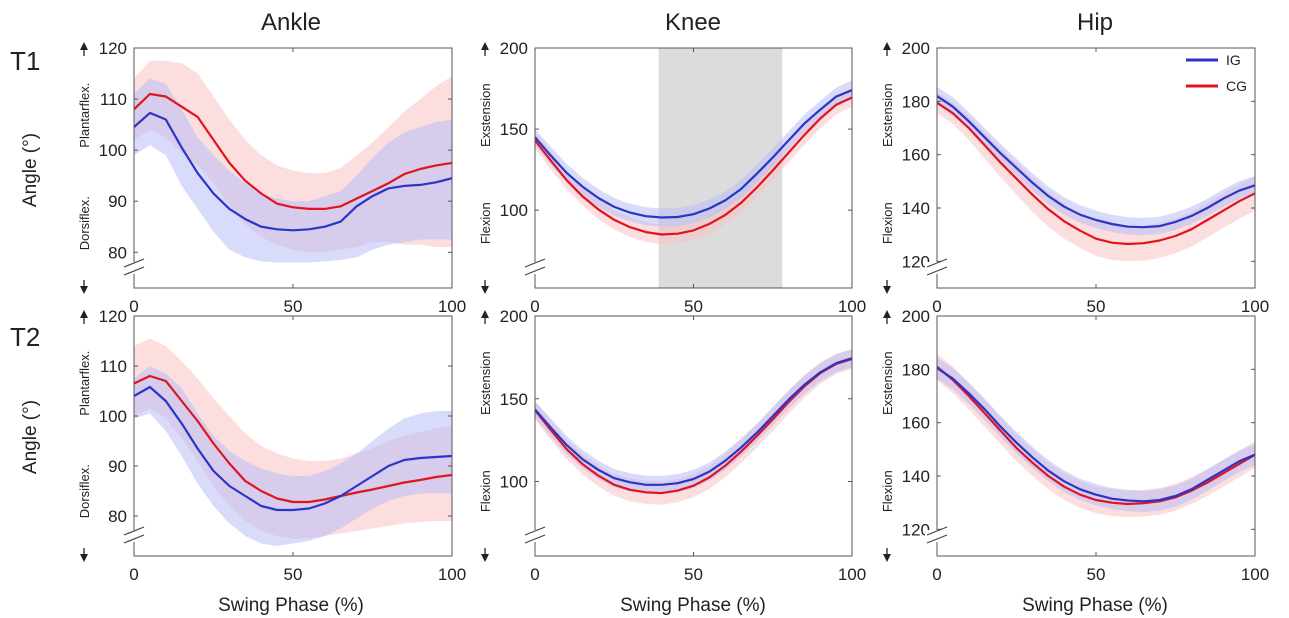 This screenshot has height=618, width=1289. Describe the element at coordinates (25, 61) in the screenshot. I see `row-label-t1: T1` at that location.